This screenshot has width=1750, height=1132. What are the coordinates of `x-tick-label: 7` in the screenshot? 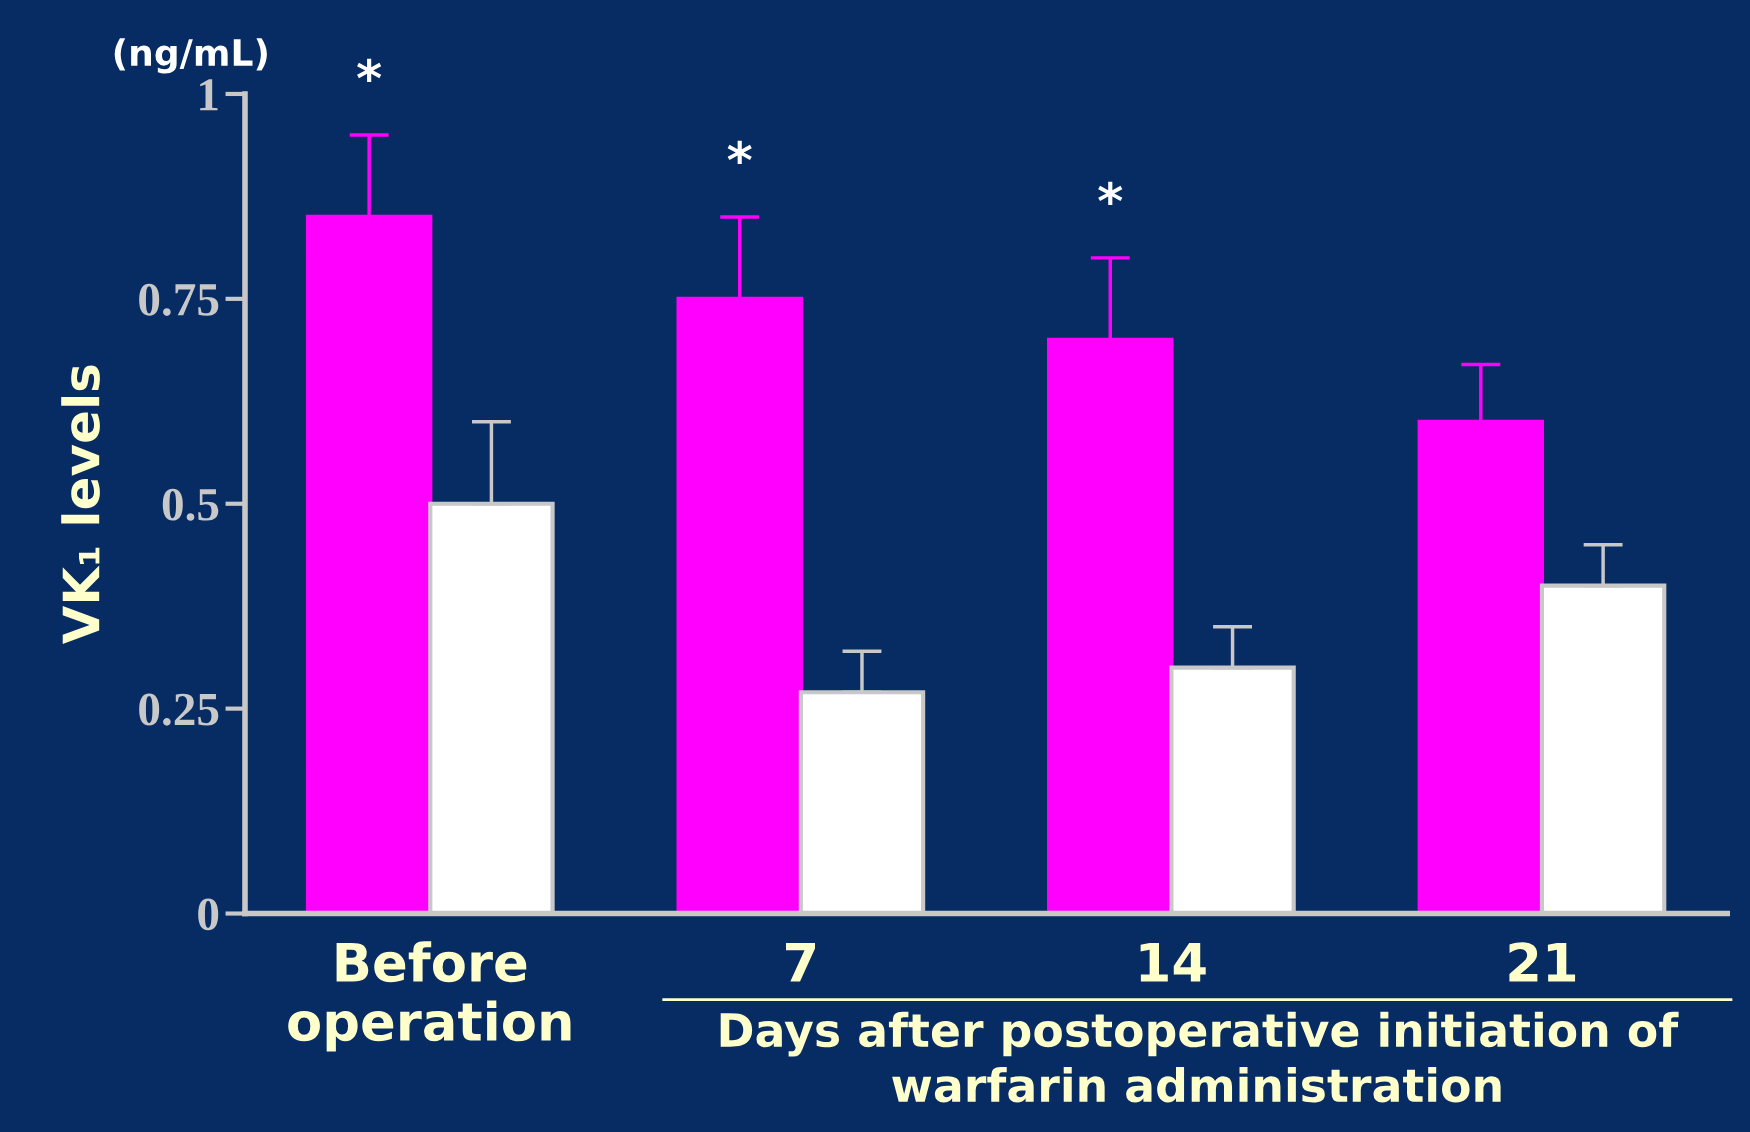 It's located at (801, 962).